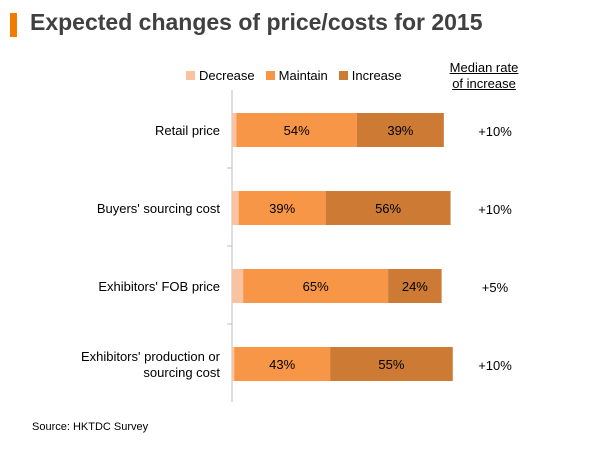 The height and width of the screenshot is (452, 600). I want to click on legend-swatch-increase, so click(343, 75).